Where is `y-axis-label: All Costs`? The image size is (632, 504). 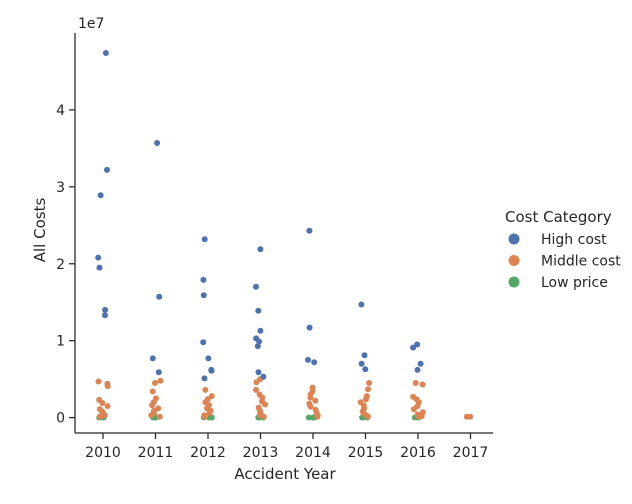 y-axis-label: All Costs is located at coordinates (40, 230).